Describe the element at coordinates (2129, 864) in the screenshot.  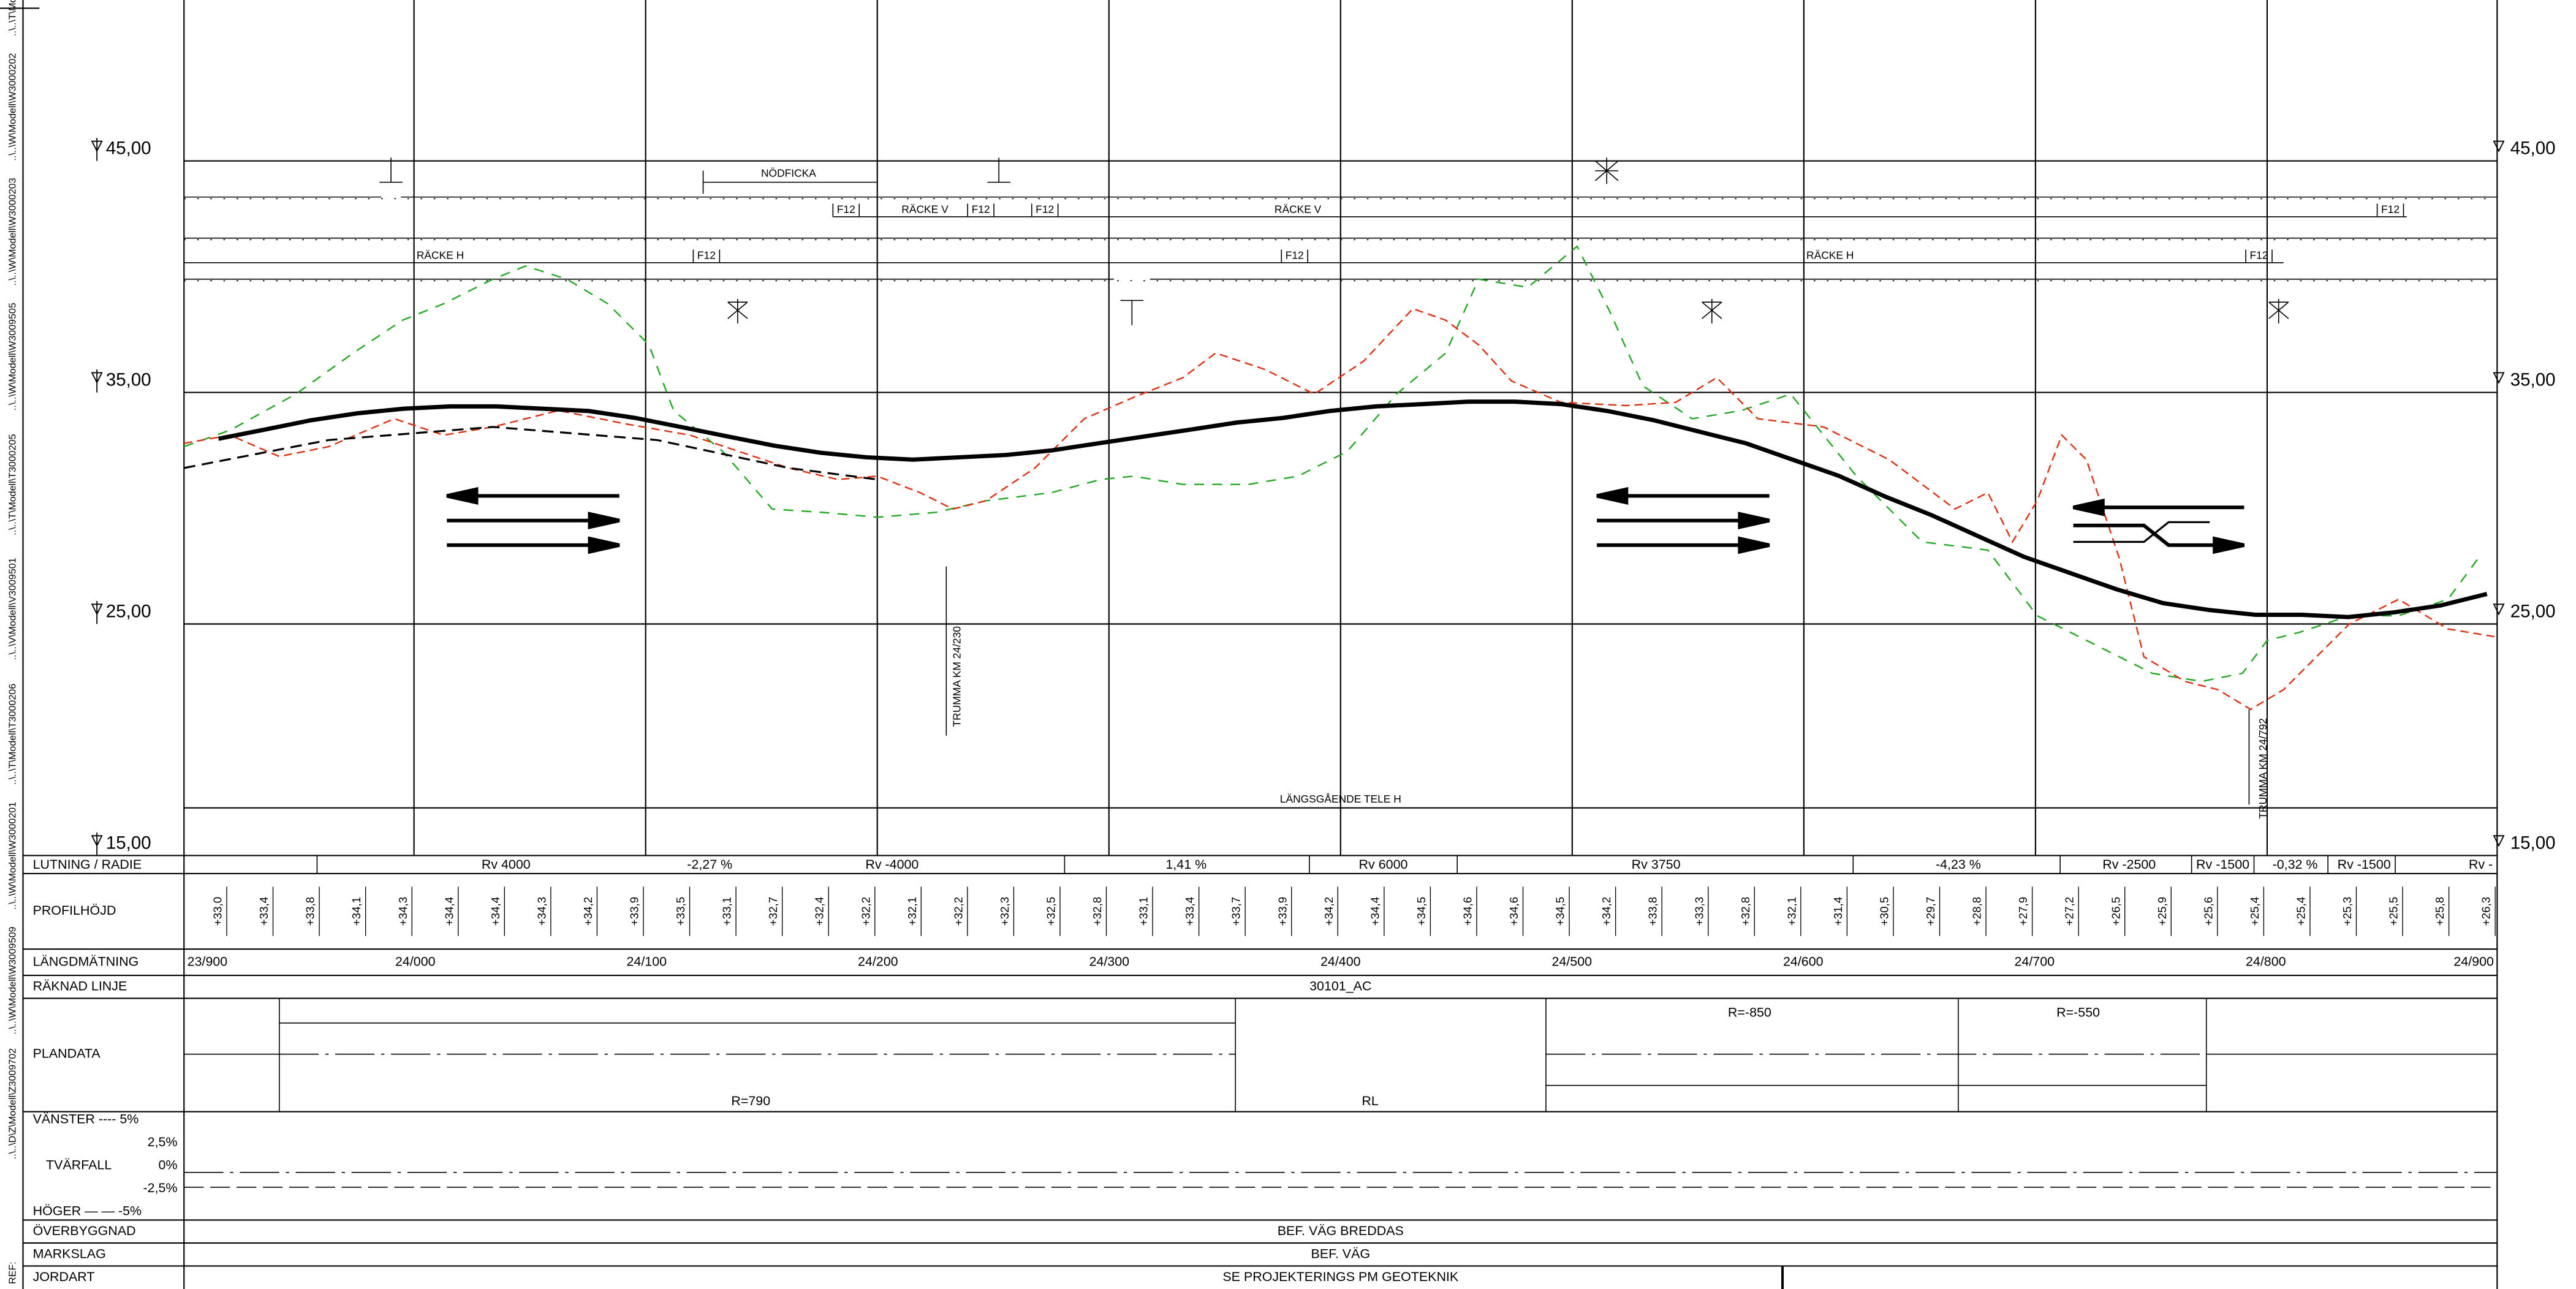
I see `lutning-text: Rv -2500` at that location.